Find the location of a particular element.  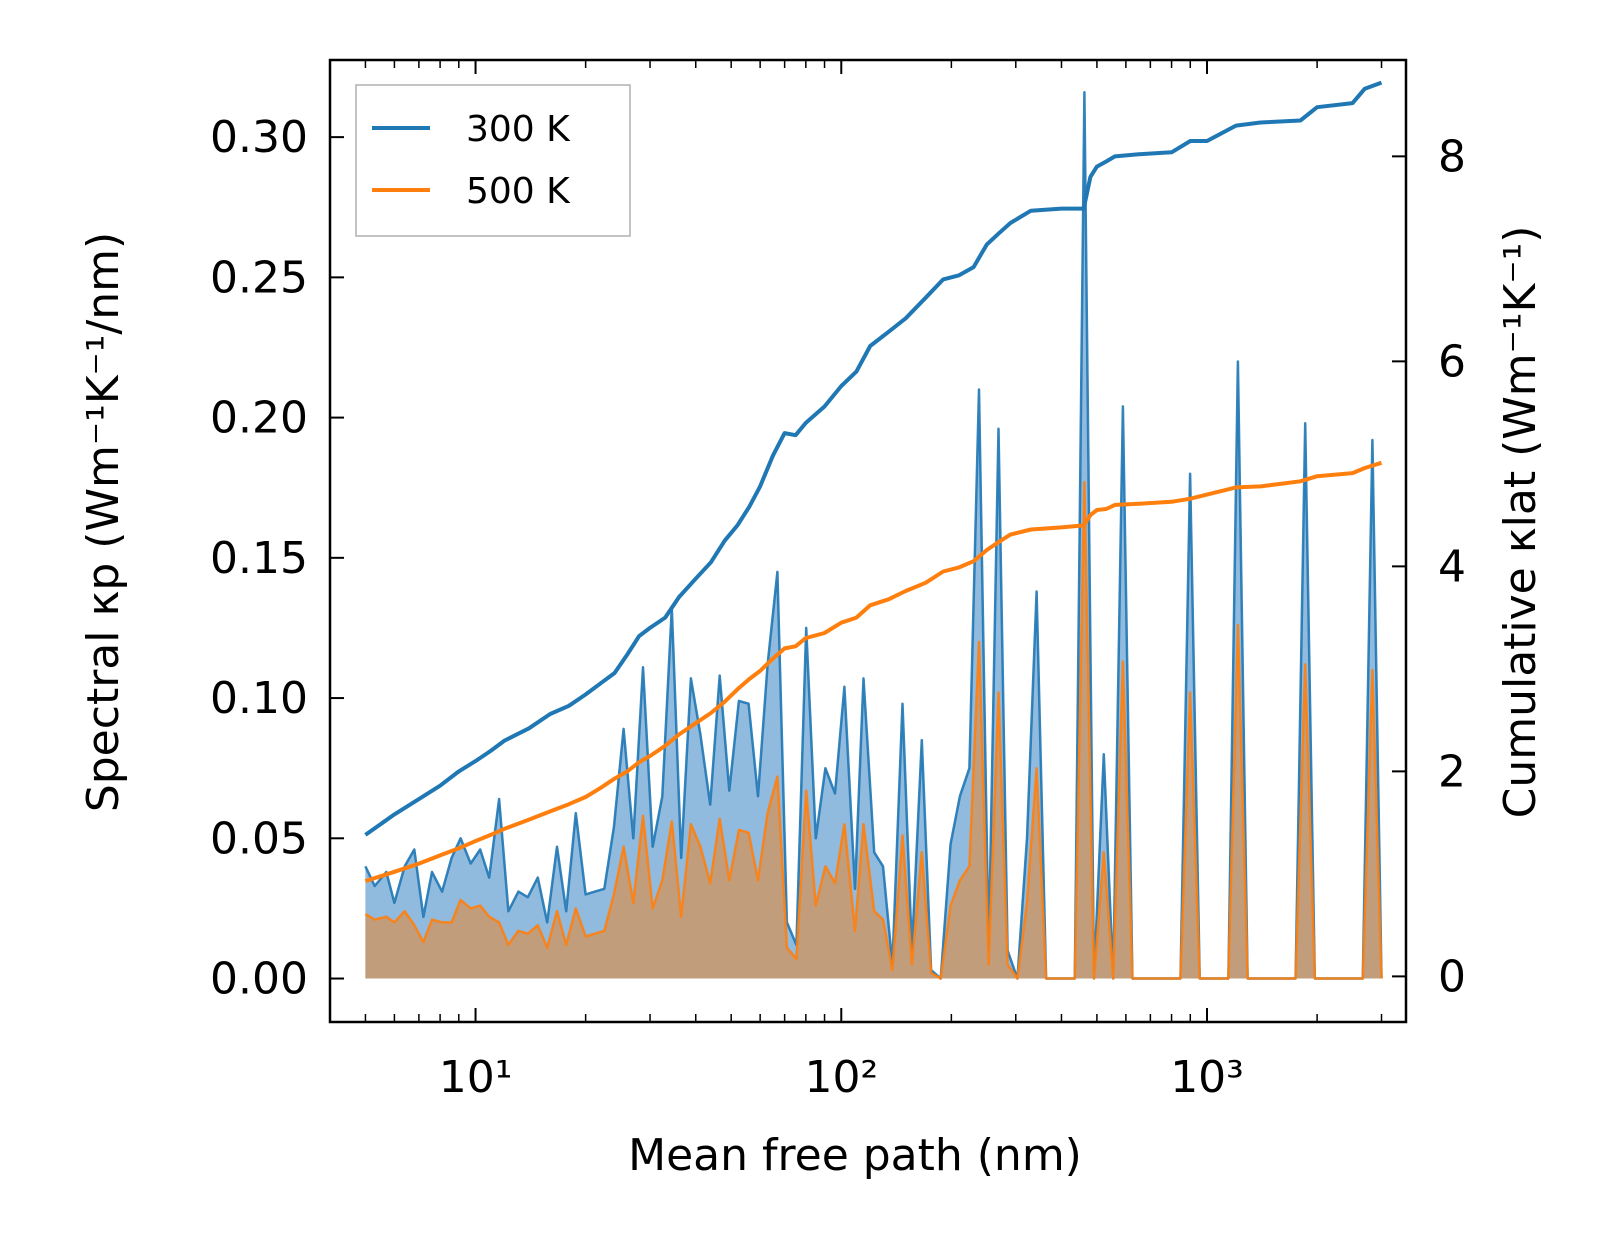

x-tick-label: 10³ is located at coordinates (1207, 1077).